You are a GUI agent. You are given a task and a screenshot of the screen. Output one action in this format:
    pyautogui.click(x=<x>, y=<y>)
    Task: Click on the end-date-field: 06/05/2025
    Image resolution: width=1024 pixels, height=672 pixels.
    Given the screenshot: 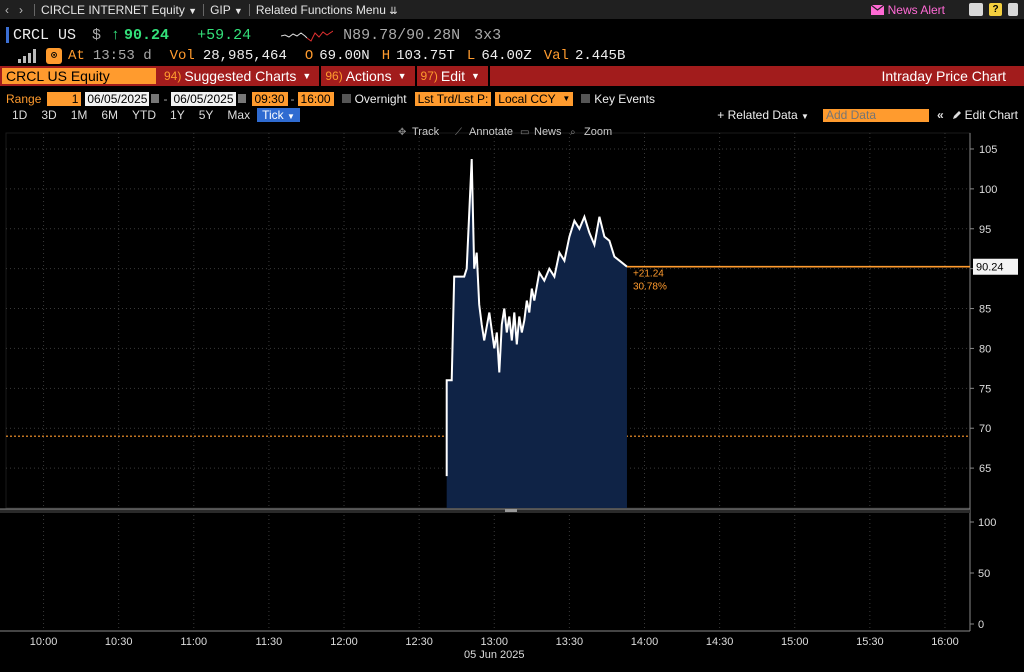 What is the action you would take?
    pyautogui.click(x=203, y=98)
    